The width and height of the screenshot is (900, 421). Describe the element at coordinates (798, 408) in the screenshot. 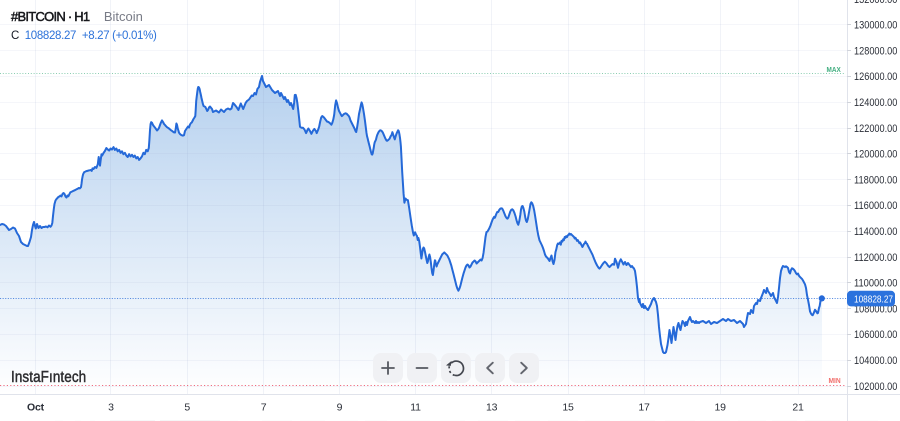

I see `svg-text: 21` at that location.